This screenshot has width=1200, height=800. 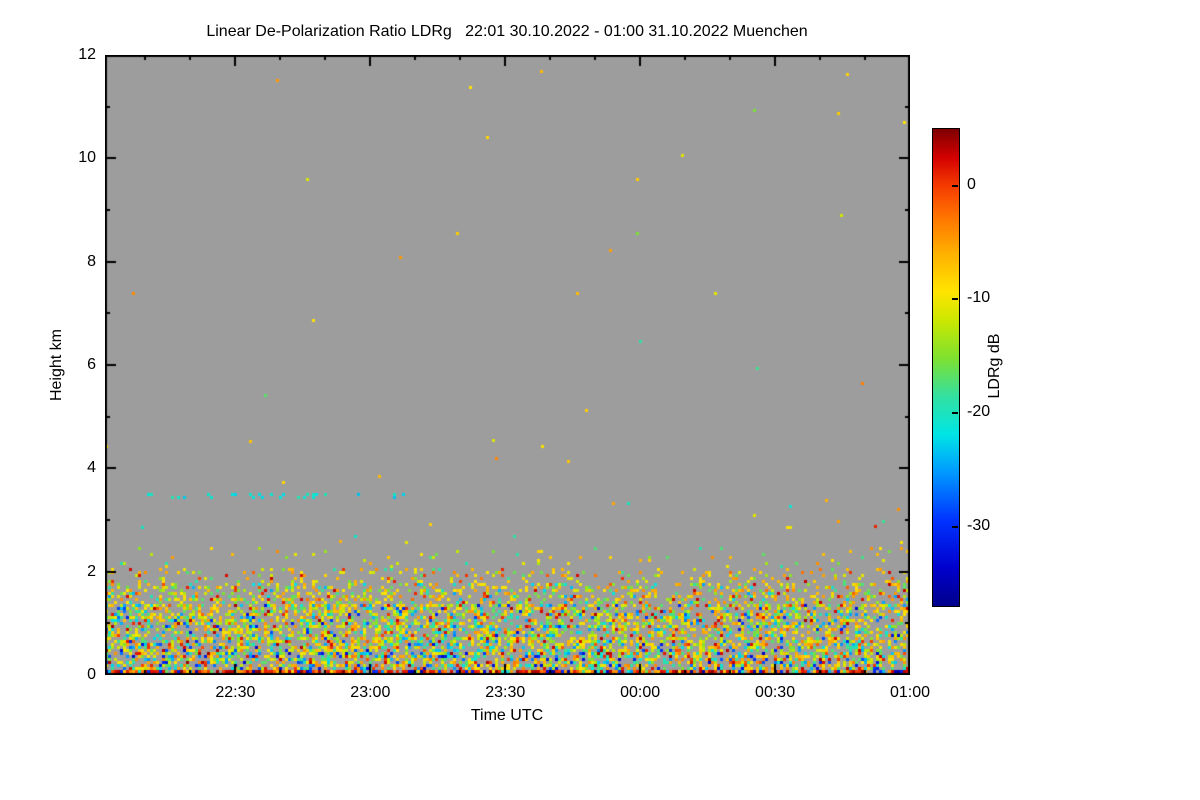 I want to click on y-tick-label: 10, so click(x=87, y=158).